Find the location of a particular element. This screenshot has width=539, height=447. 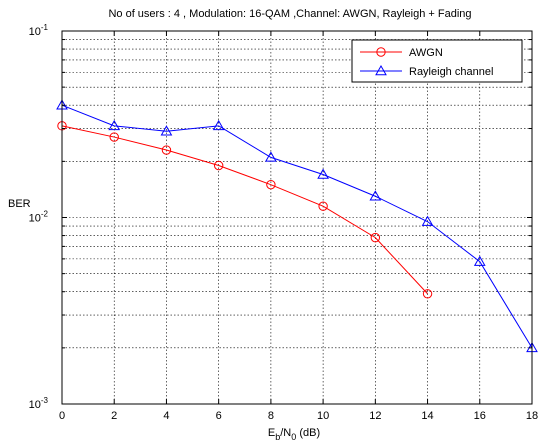

y-tick-exponent: -2 is located at coordinates (45, 214).